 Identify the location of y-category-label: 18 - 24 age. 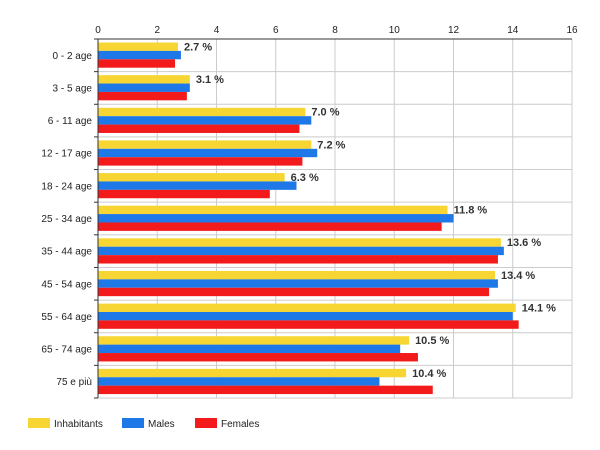
(66, 186).